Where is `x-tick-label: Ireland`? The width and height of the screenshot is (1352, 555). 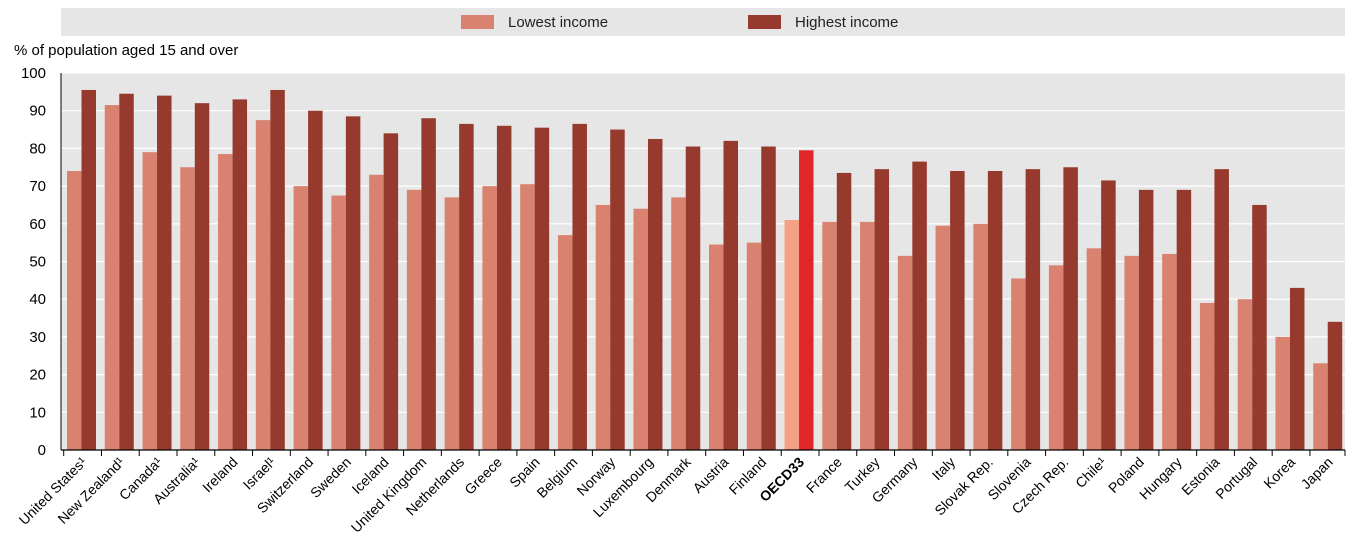 x-tick-label: Ireland is located at coordinates (220, 475).